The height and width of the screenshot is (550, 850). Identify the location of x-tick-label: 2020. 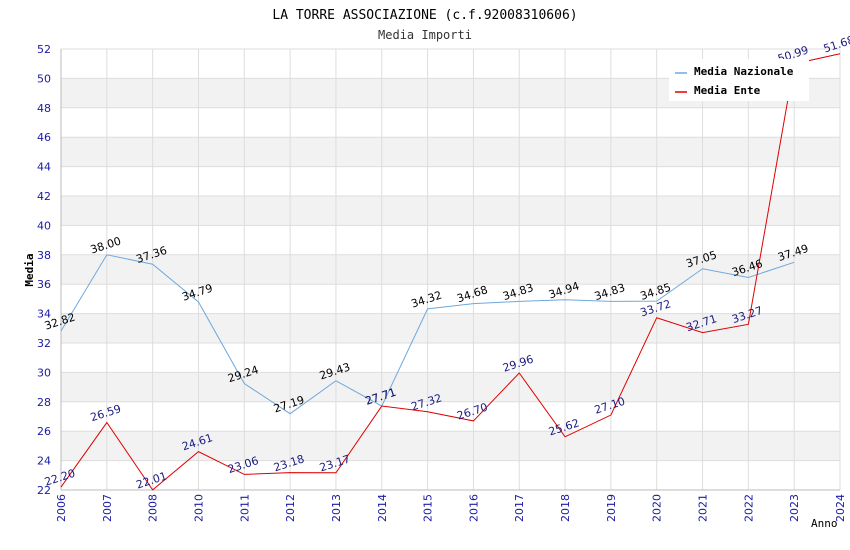
(657, 508).